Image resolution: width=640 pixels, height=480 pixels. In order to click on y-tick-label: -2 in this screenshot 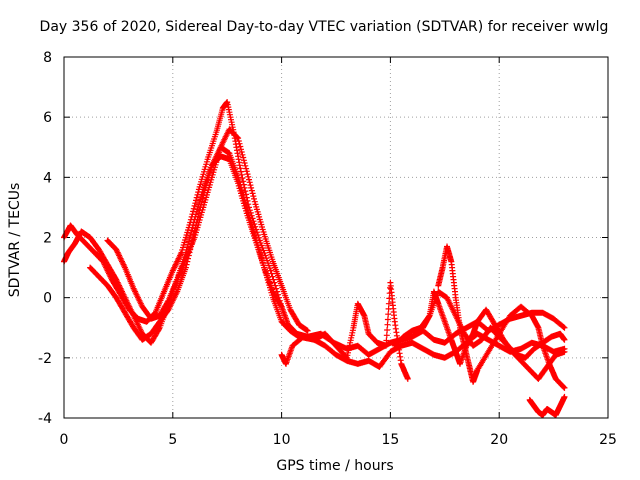, I will do `click(45, 359)`.